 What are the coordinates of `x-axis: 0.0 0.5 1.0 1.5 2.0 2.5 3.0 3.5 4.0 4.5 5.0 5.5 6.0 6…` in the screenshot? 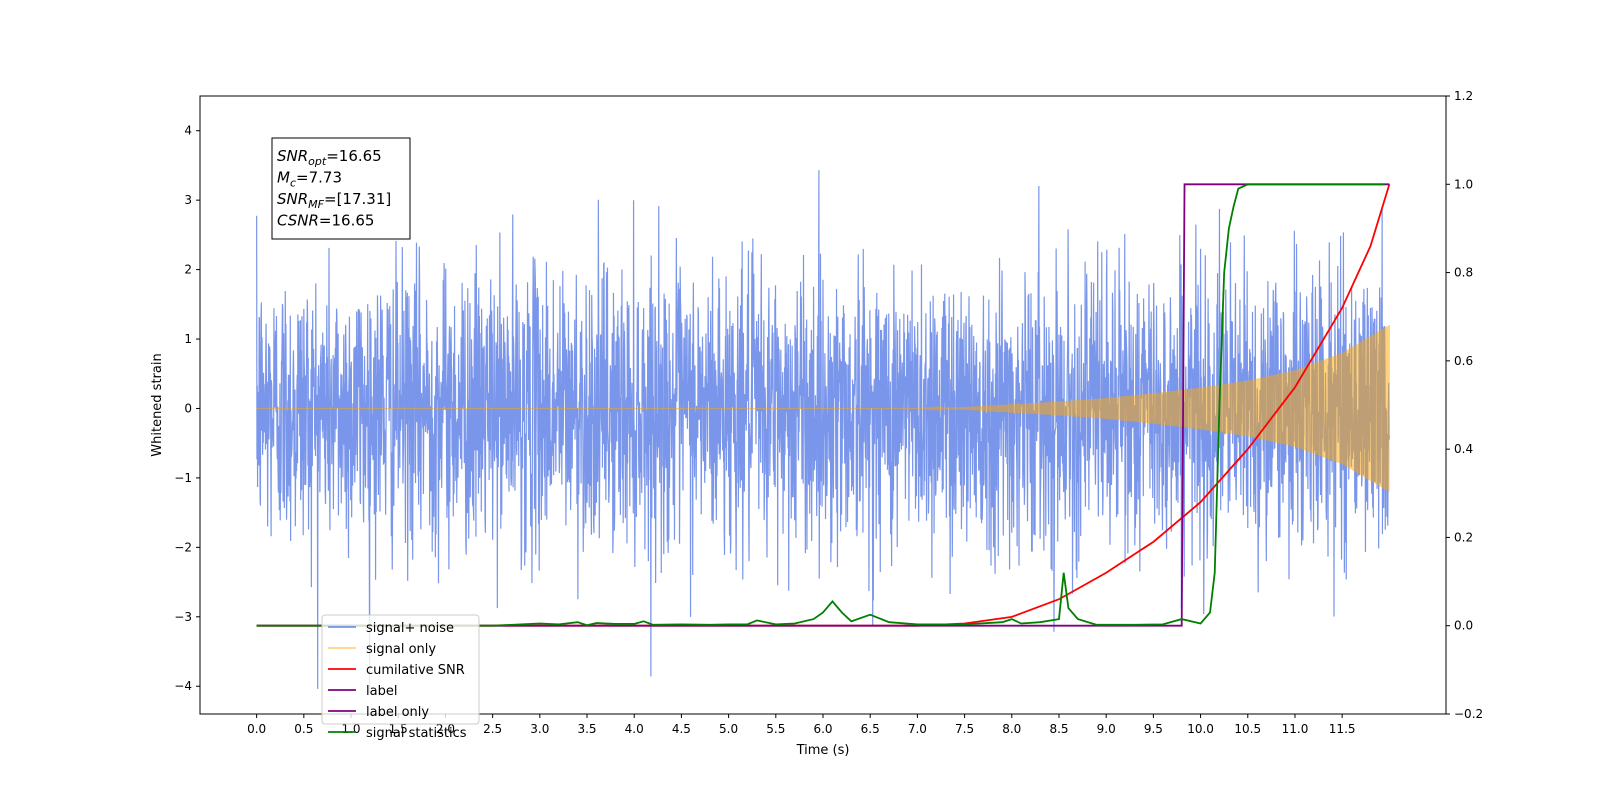 It's located at (801, 725).